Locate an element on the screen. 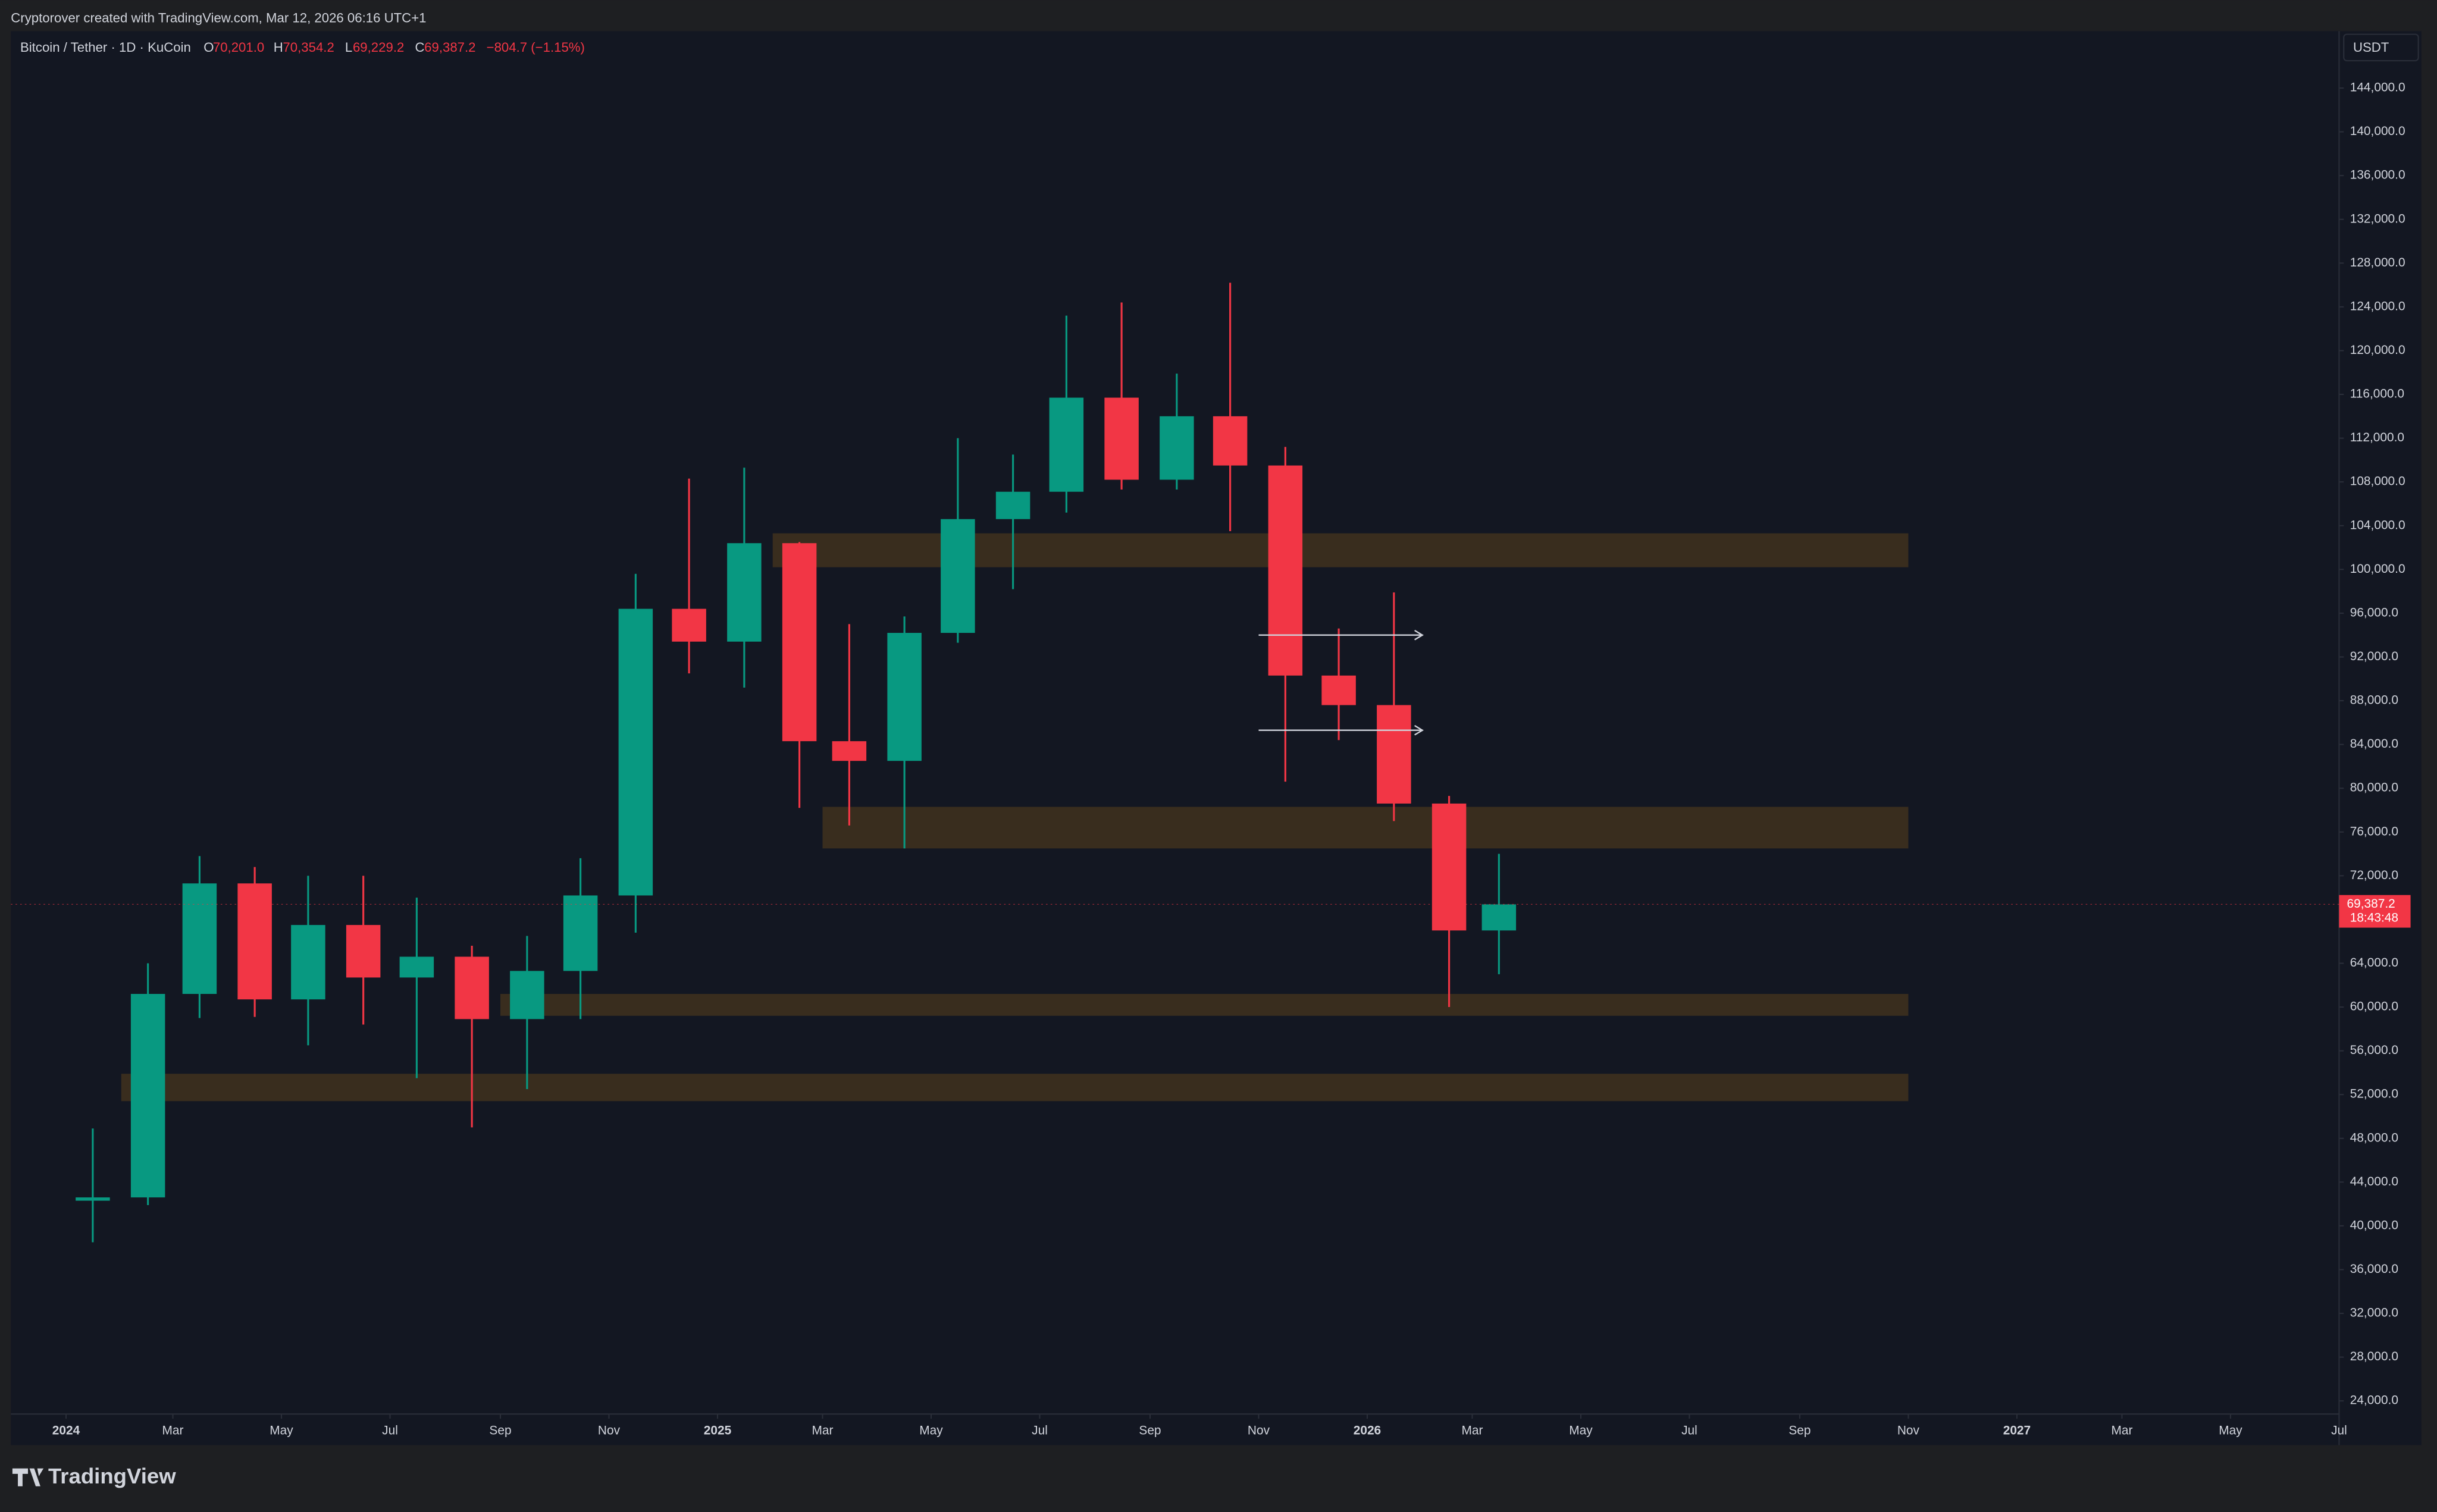 This screenshot has width=2437, height=1512. y-tick-label: 28,000.0 is located at coordinates (2374, 1356).